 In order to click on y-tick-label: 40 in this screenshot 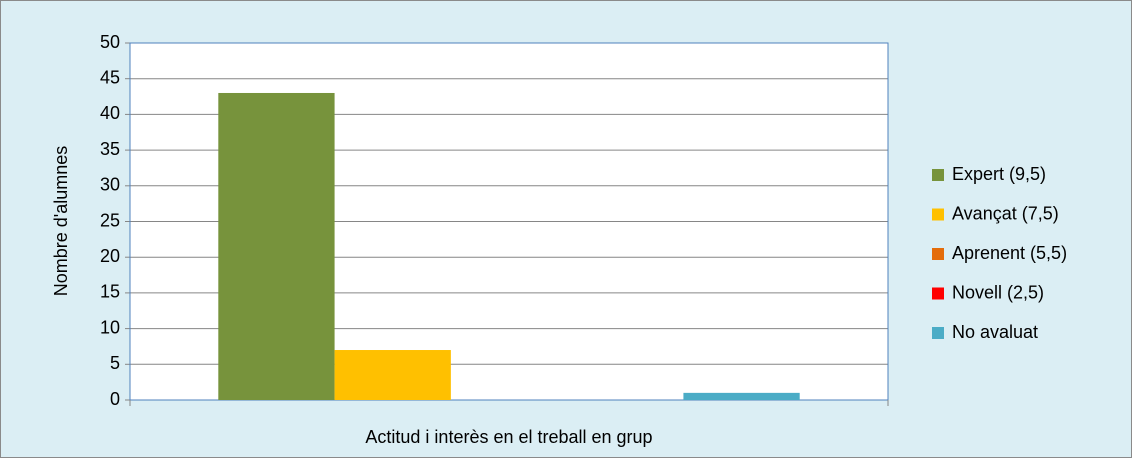, I will do `click(110, 113)`.